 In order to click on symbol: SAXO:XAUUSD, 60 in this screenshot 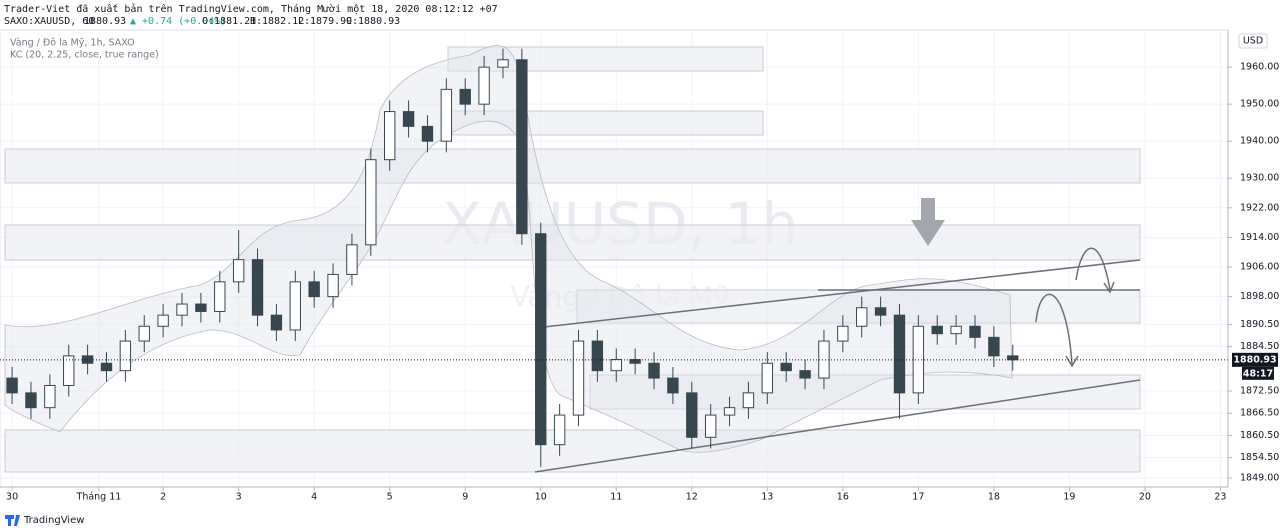, I will do `click(49, 21)`.